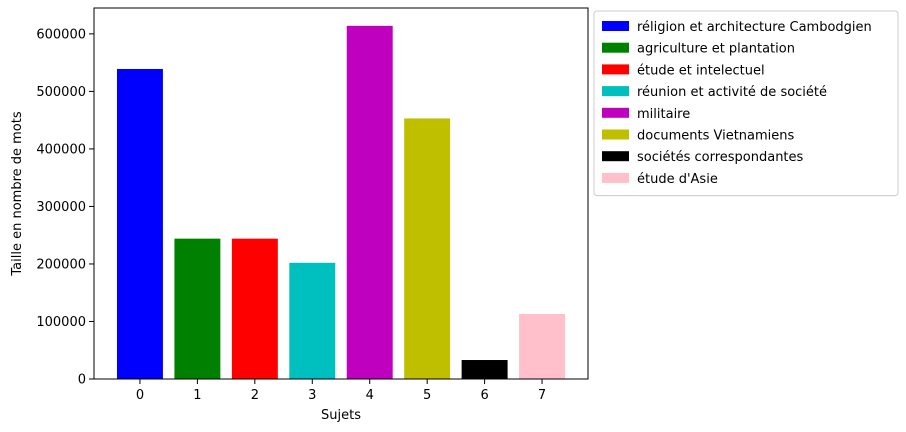 The width and height of the screenshot is (906, 432). I want to click on legend-label: sociétés correspondantes, so click(720, 157).